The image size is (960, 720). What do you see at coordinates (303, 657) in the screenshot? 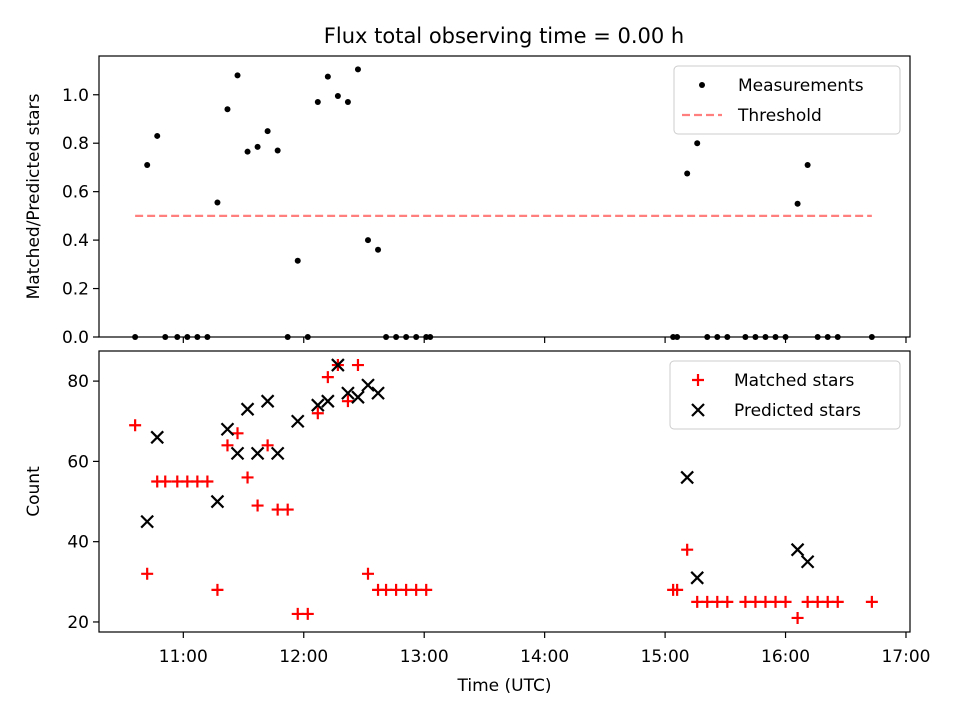
I see `x-tick-label: 12:00` at bounding box center [303, 657].